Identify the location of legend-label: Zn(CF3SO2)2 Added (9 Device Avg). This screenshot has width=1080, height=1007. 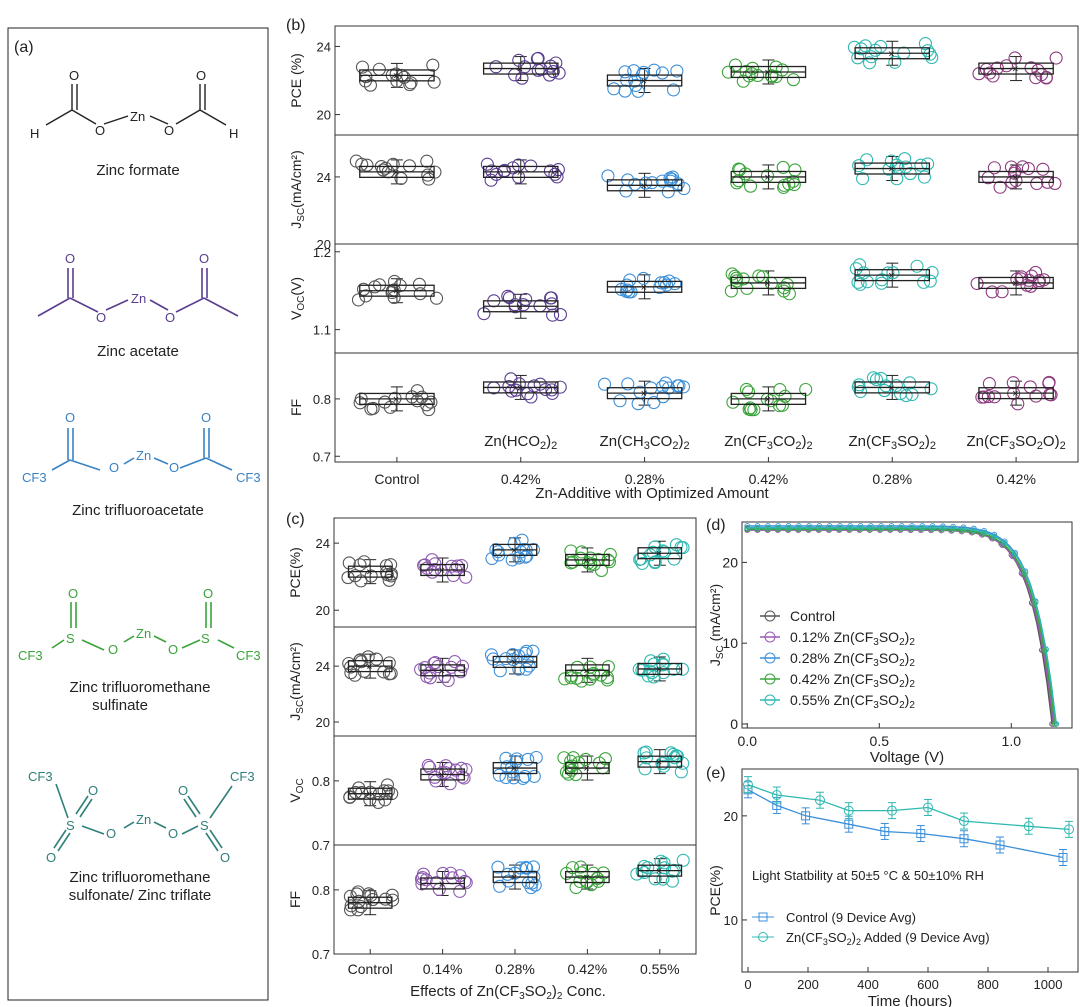
(888, 938).